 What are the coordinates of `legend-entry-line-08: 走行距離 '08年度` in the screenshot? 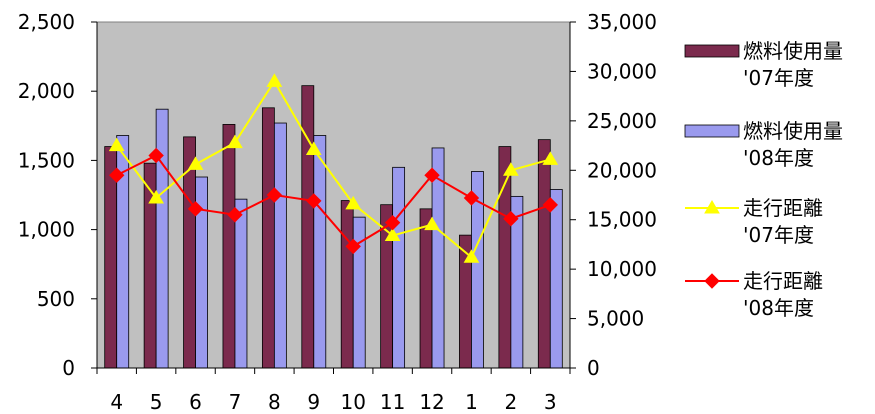 It's located at (754, 294).